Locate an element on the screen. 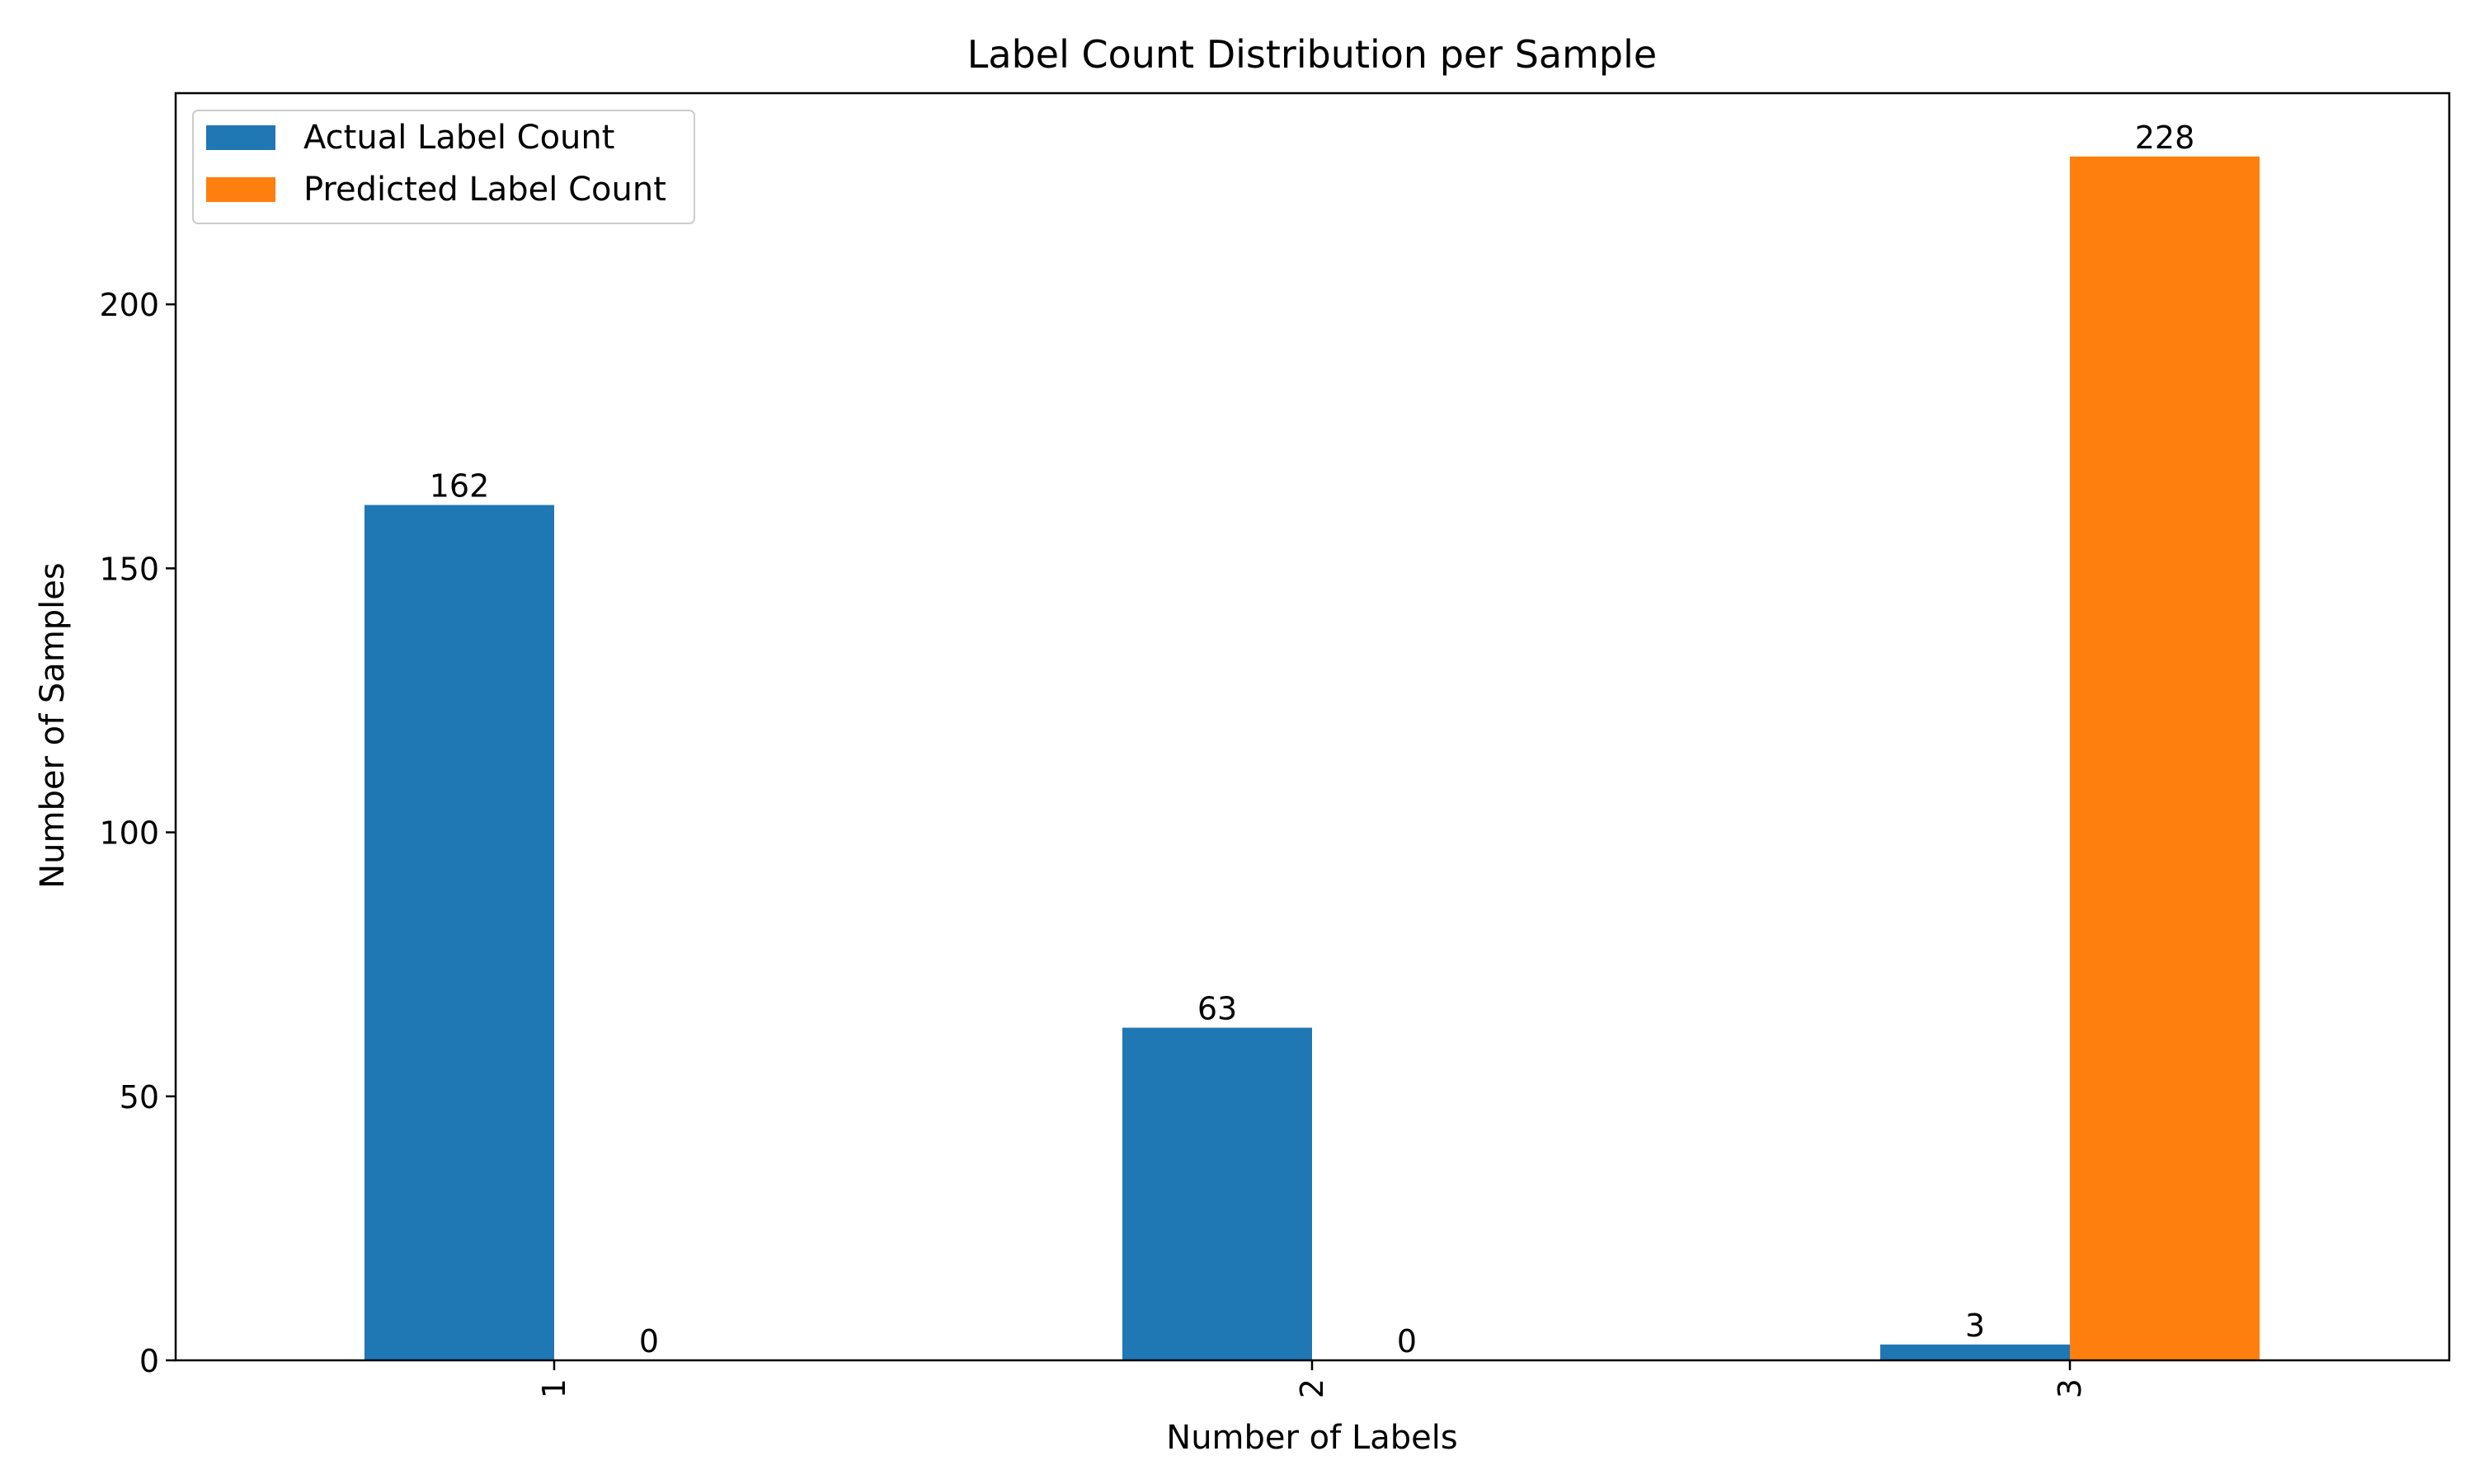 The height and width of the screenshot is (1484, 2474). x-axis-label: Number of Labels is located at coordinates (1311, 1438).